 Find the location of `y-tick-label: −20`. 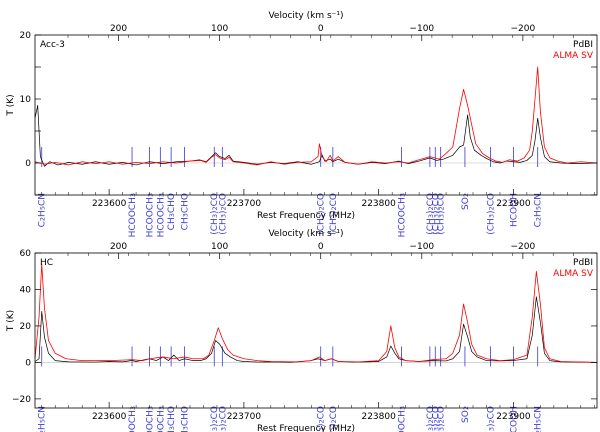

y-tick-label: −20 is located at coordinates (21, 400).